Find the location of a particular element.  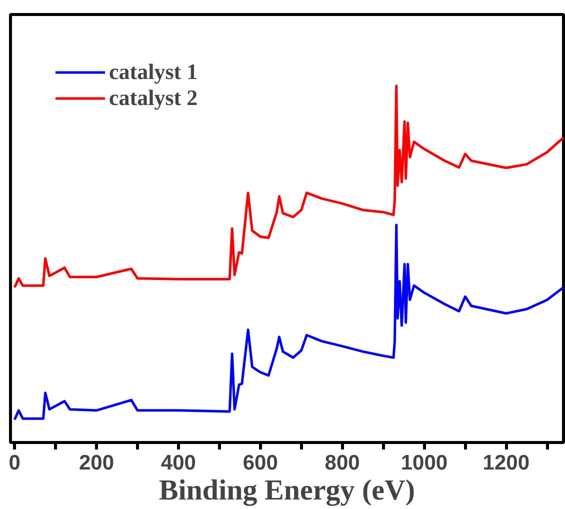

x-tick-label: 400 is located at coordinates (178, 463).